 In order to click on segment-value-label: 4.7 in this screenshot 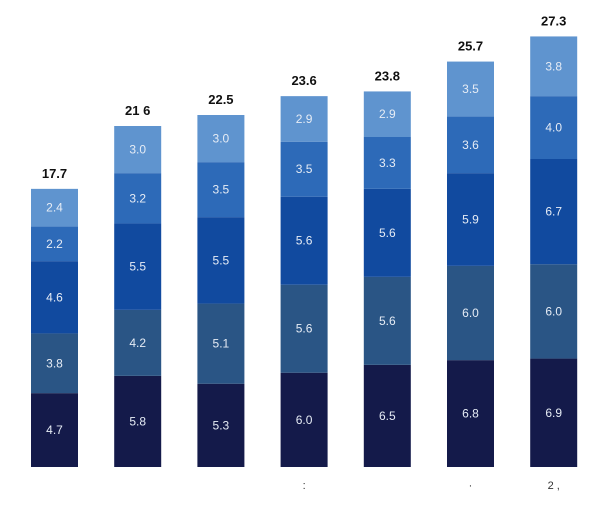, I will do `click(54, 430)`.